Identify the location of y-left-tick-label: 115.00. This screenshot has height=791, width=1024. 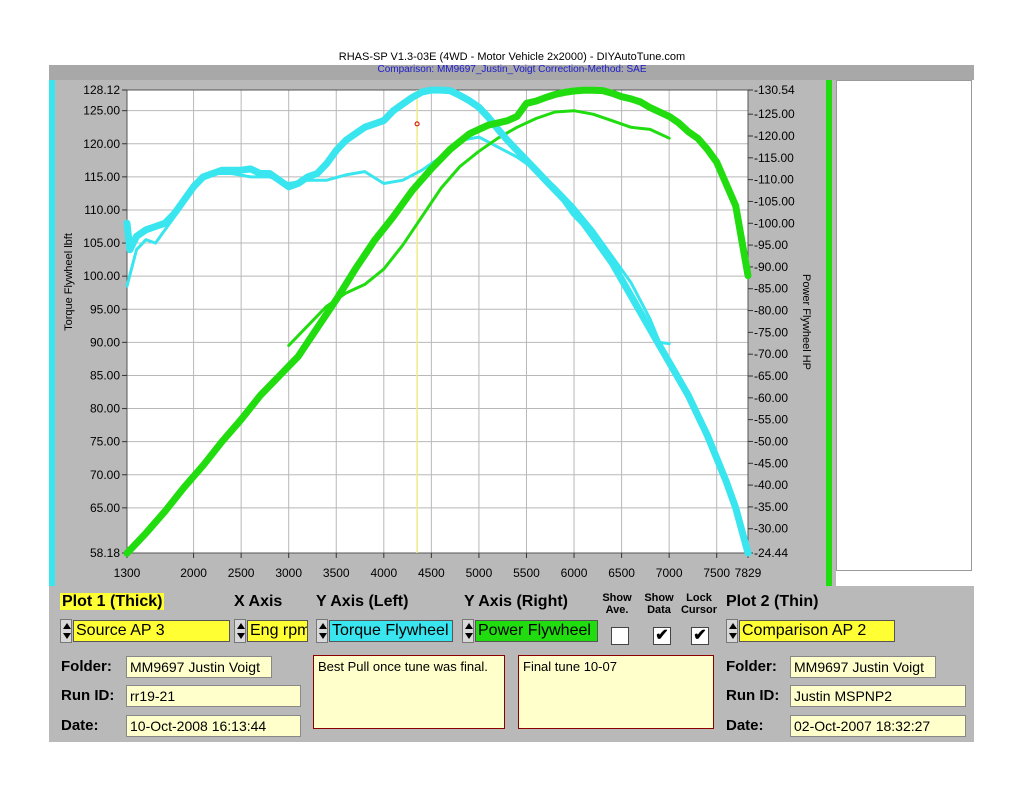
(102, 177).